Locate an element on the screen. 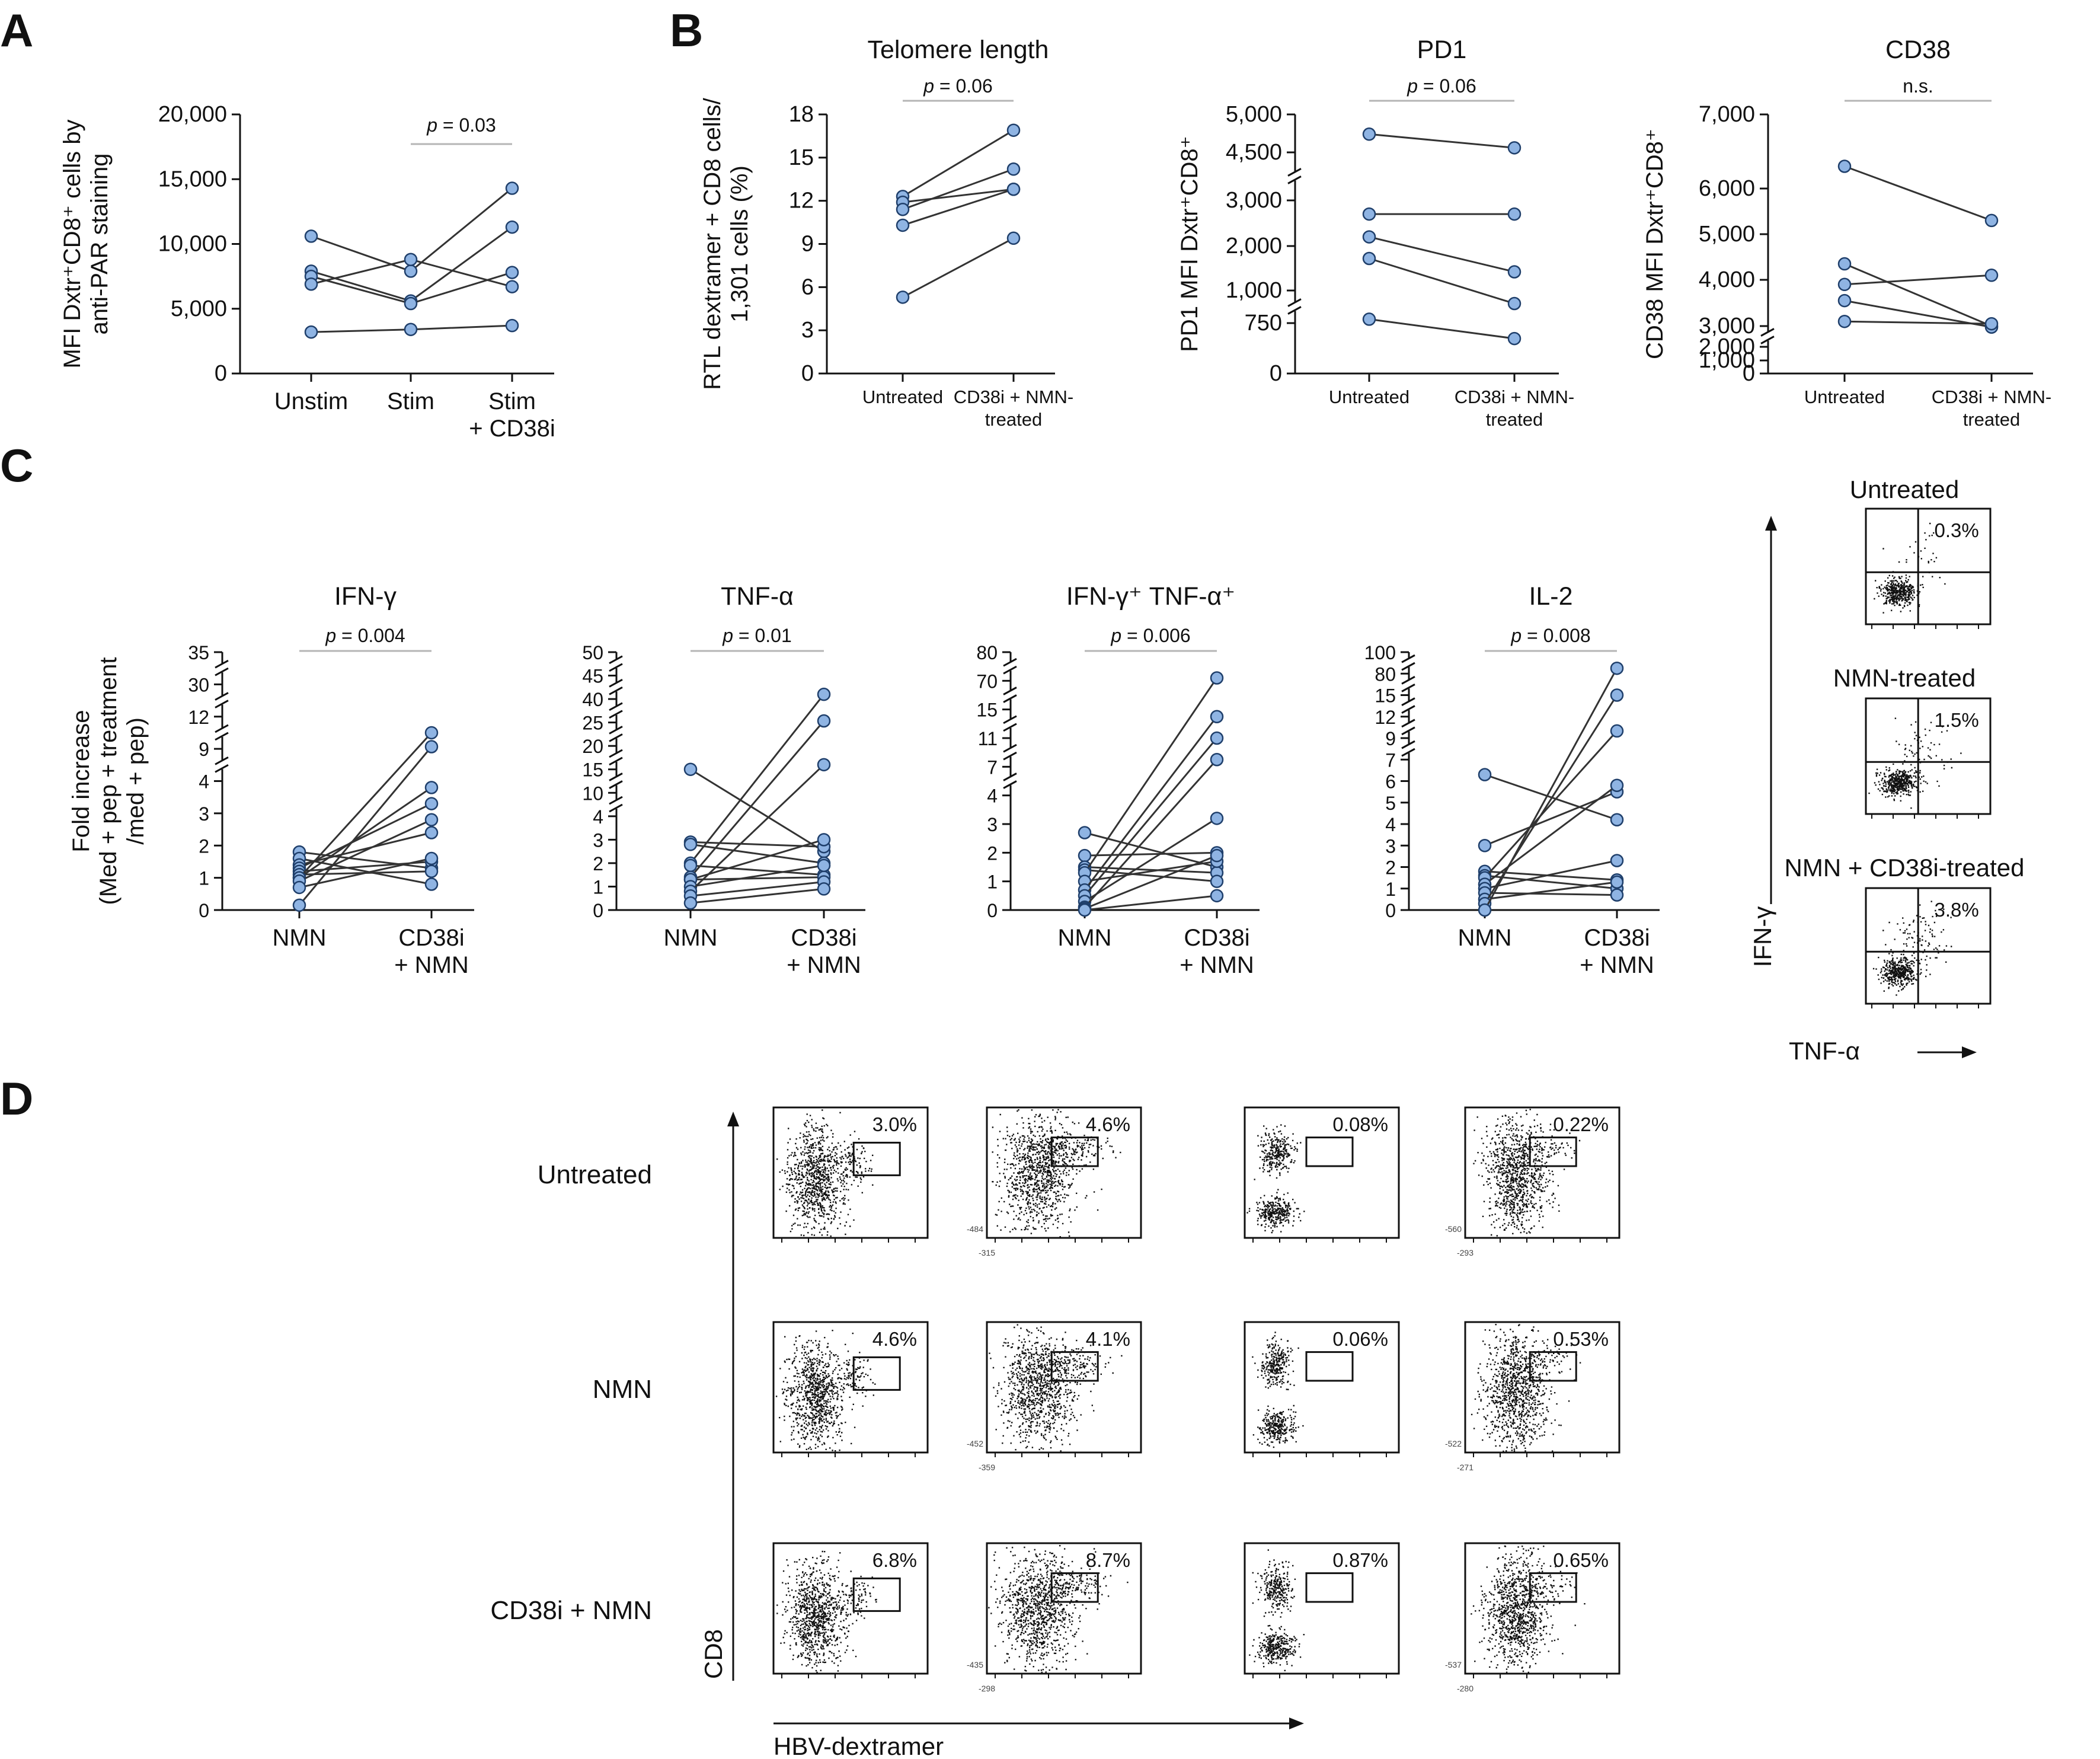  y-tick-label: 15,000 is located at coordinates (192, 179).